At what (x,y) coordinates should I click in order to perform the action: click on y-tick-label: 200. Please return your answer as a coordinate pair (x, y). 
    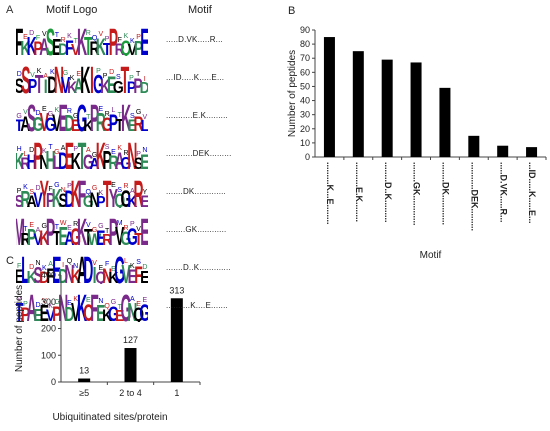
    Looking at the image, I should click on (48, 329).